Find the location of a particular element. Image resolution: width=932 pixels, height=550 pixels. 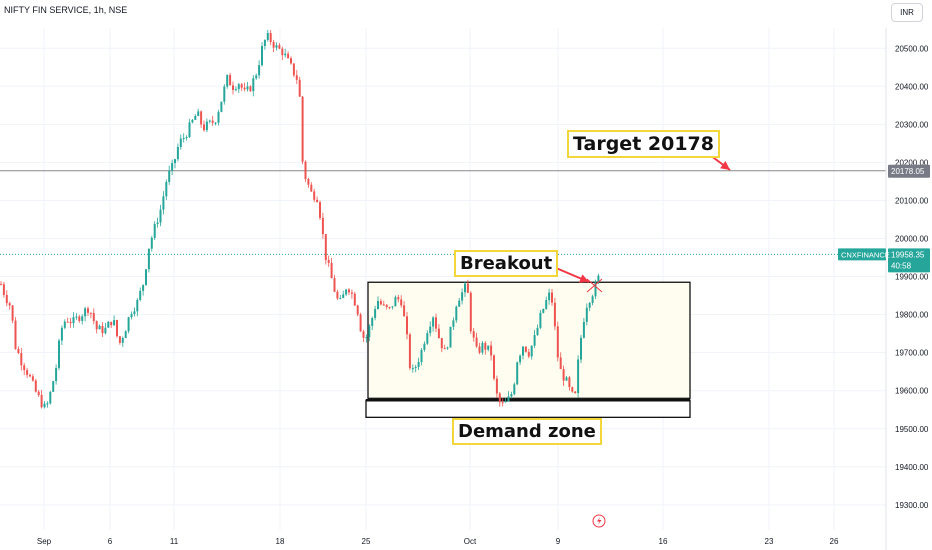

svg-text: 20178.05 is located at coordinates (908, 171).